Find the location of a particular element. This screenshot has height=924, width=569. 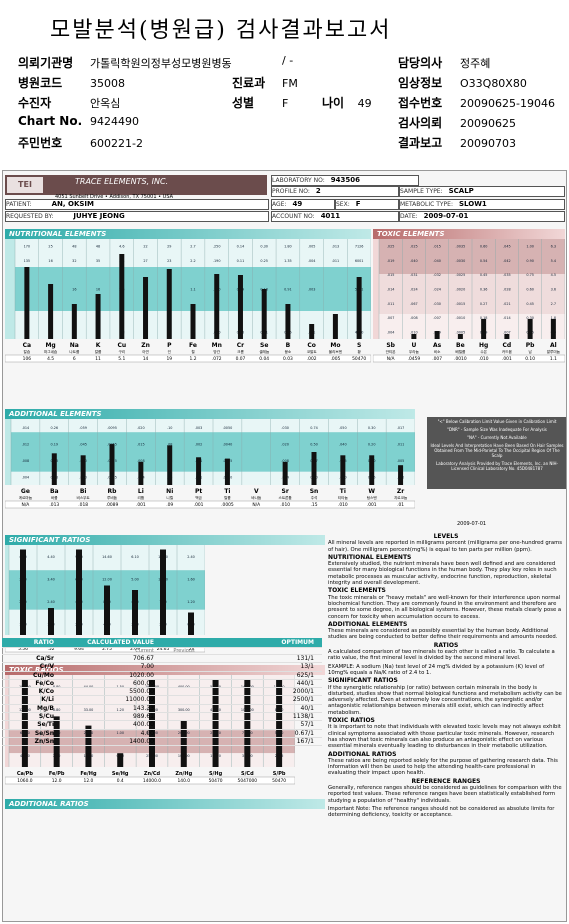

value-label: .24 is located at coordinates (191, 649).